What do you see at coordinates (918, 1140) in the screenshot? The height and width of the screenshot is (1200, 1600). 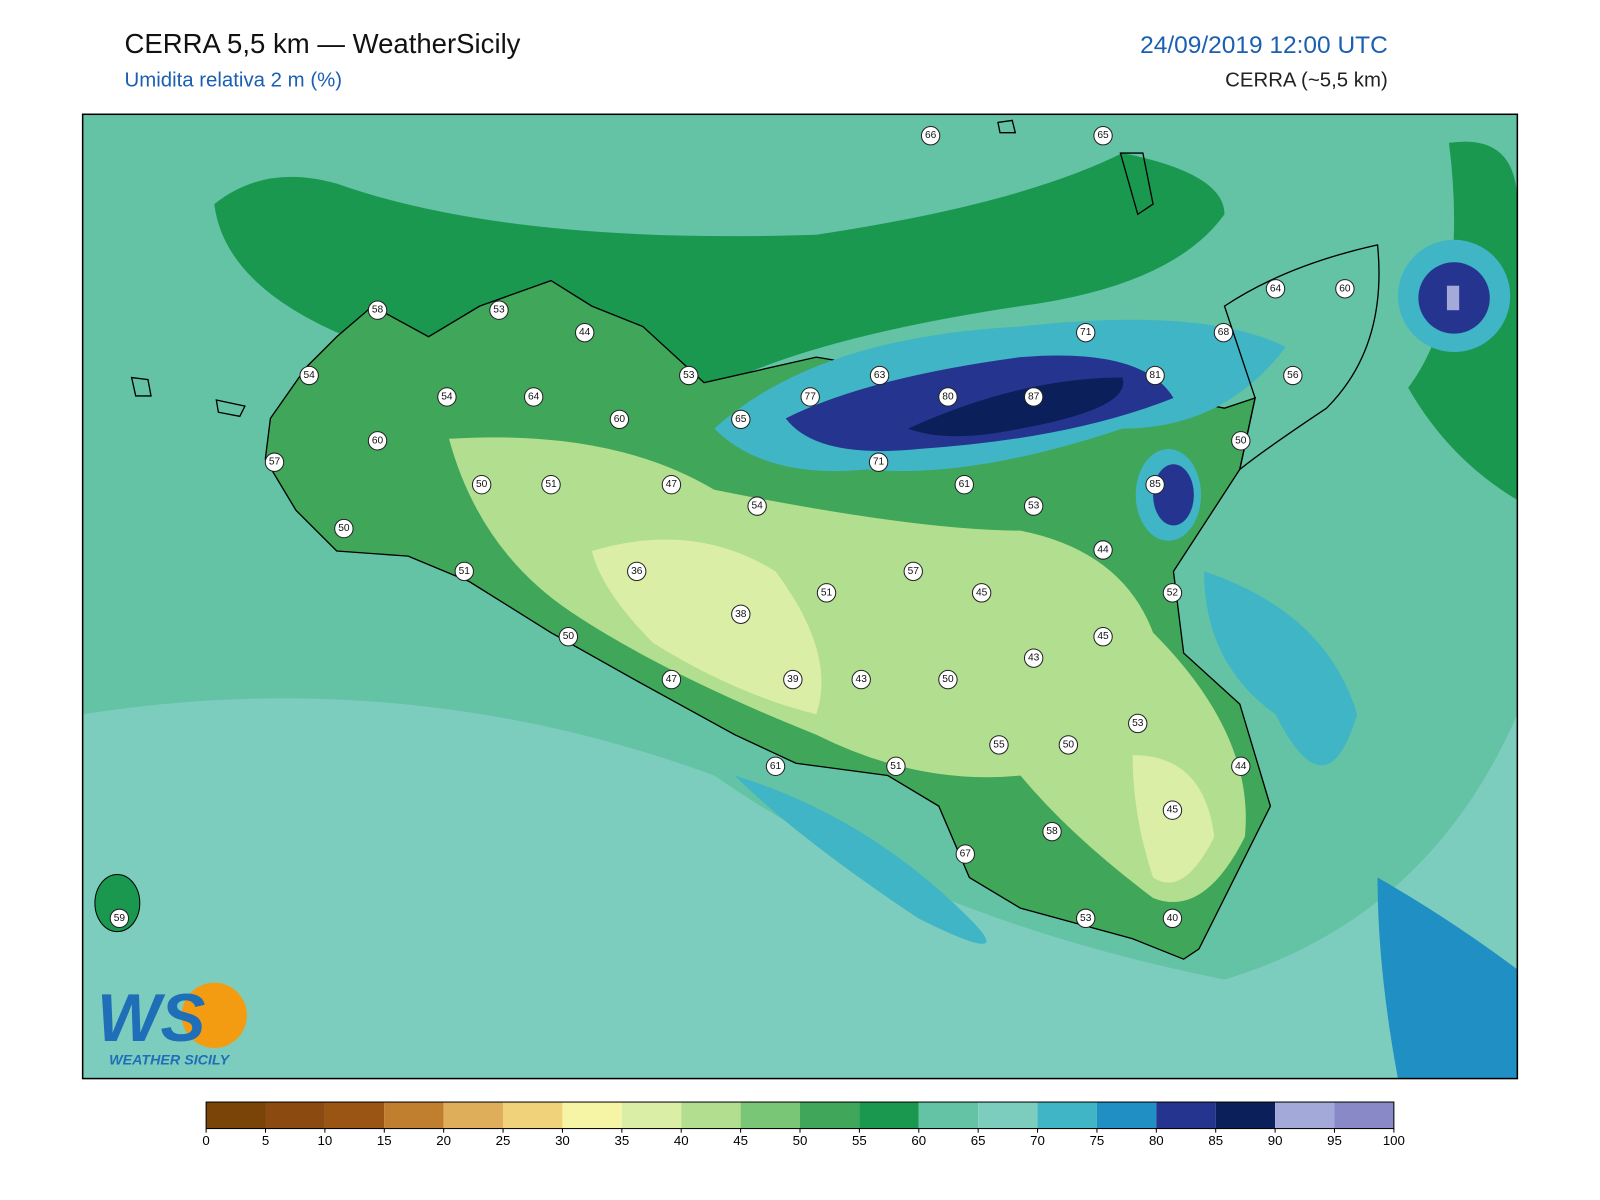 I see `colorbar-tick-label: 60` at bounding box center [918, 1140].